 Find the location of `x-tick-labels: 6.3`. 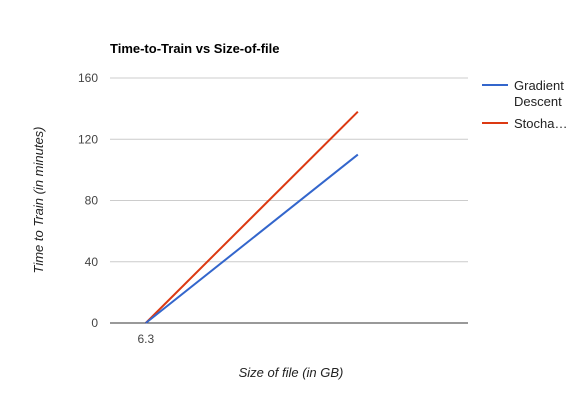

x-tick-labels: 6.3 is located at coordinates (145, 339).